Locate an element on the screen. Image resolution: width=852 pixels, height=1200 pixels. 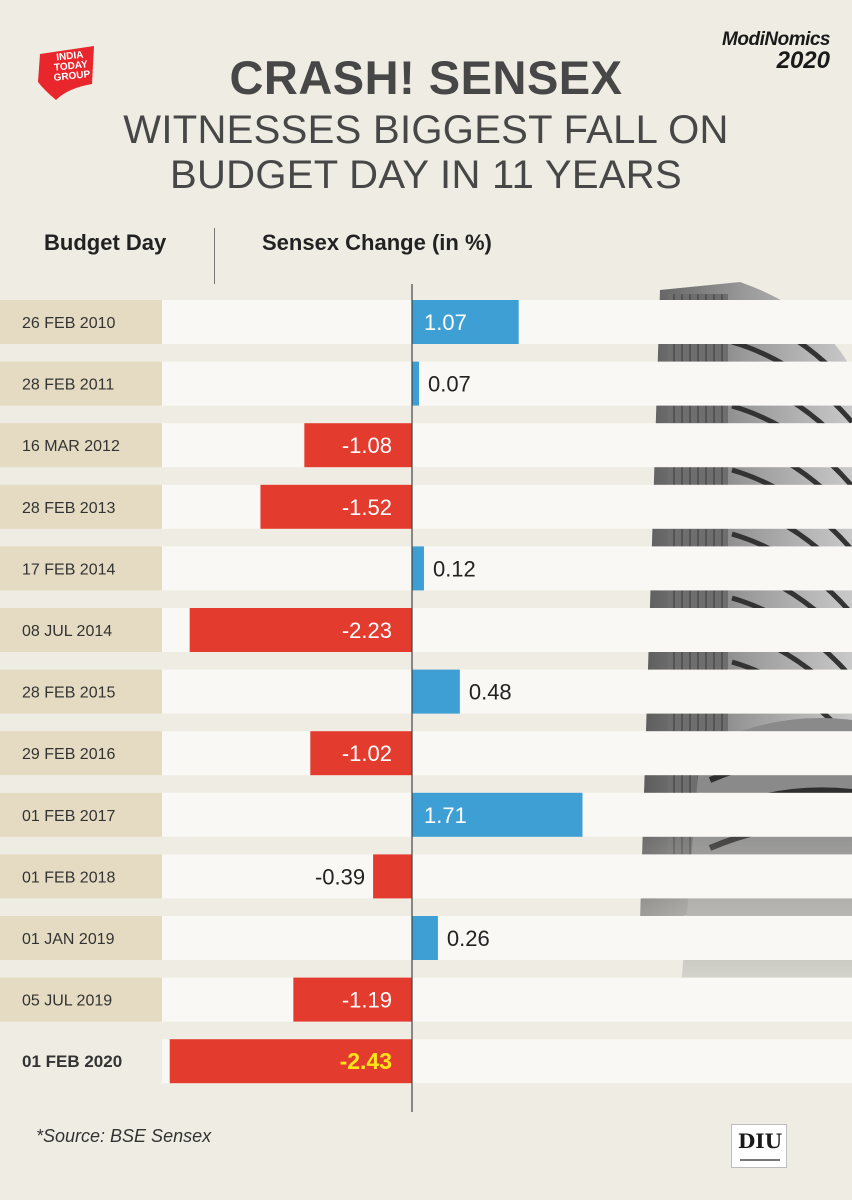
date-label: 28 FEB 2013 is located at coordinates (69, 508).